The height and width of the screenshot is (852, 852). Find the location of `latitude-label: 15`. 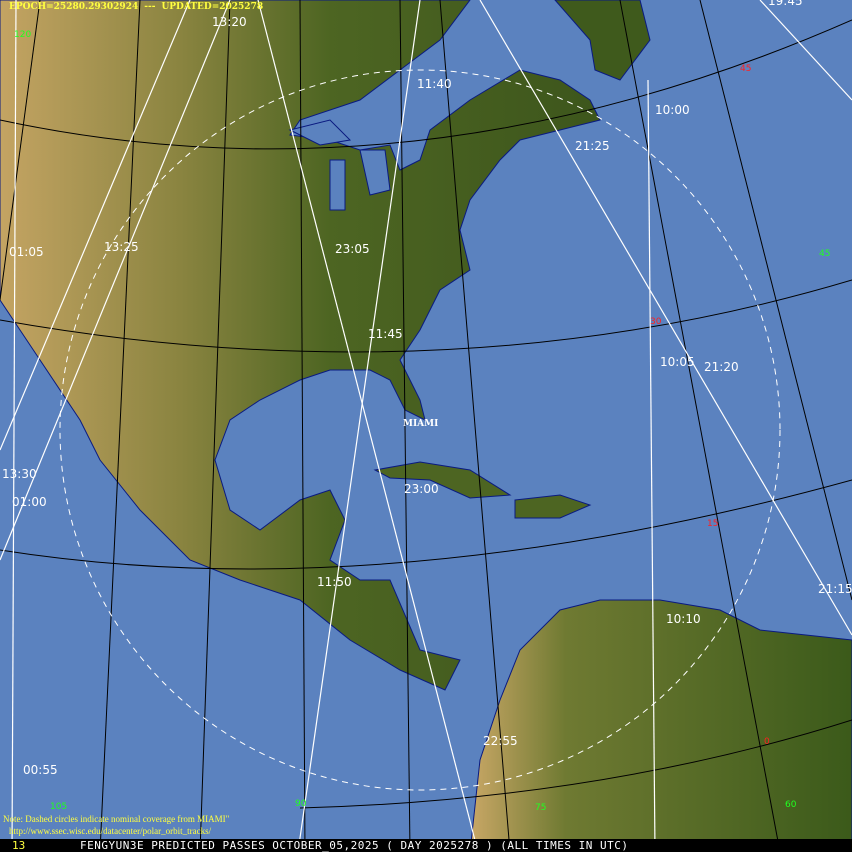

latitude-label: 15 is located at coordinates (713, 524).